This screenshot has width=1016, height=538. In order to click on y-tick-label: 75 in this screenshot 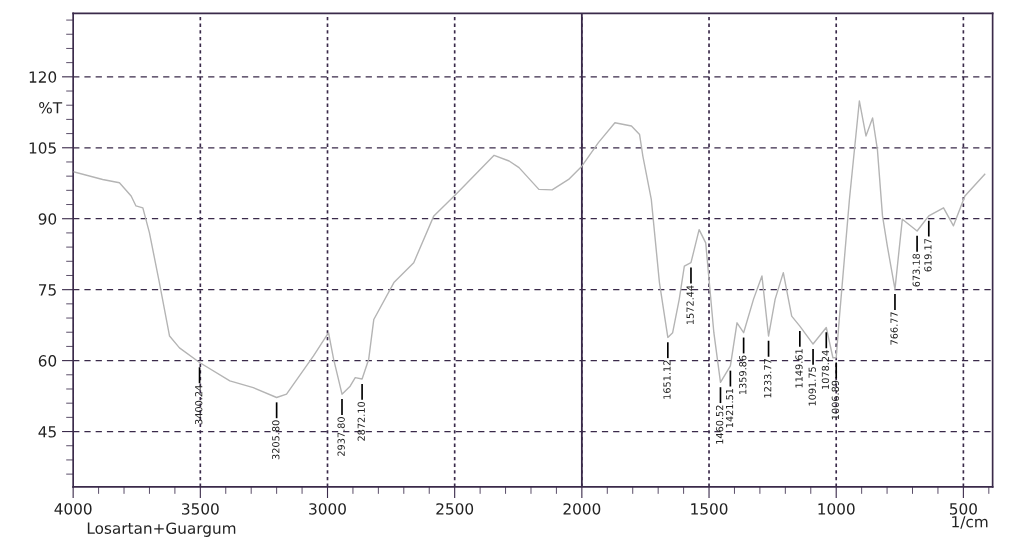, I will do `click(47, 290)`.